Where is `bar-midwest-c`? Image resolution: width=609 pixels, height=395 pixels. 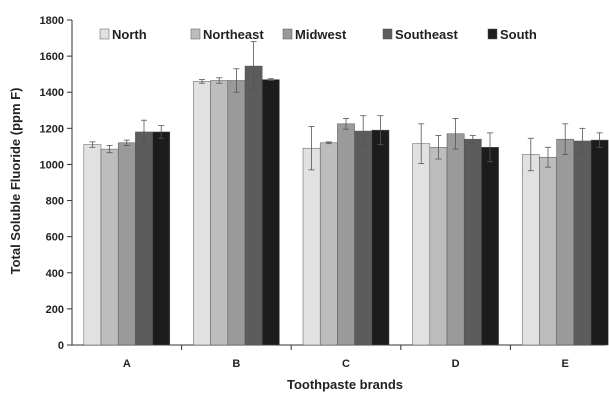
bar-midwest-c is located at coordinates (346, 234).